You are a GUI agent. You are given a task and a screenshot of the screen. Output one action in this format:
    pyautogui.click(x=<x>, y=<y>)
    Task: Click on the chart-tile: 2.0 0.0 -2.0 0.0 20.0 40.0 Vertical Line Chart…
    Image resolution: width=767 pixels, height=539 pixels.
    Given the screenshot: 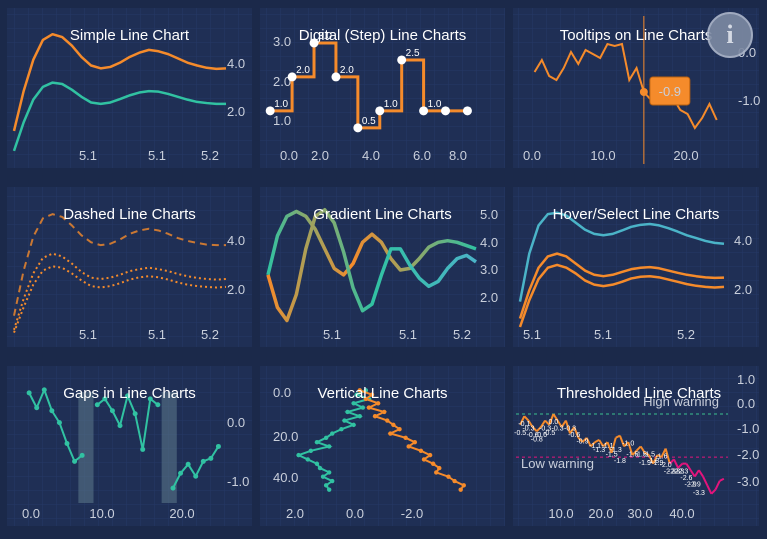 What is the action you would take?
    pyautogui.click(x=382, y=446)
    